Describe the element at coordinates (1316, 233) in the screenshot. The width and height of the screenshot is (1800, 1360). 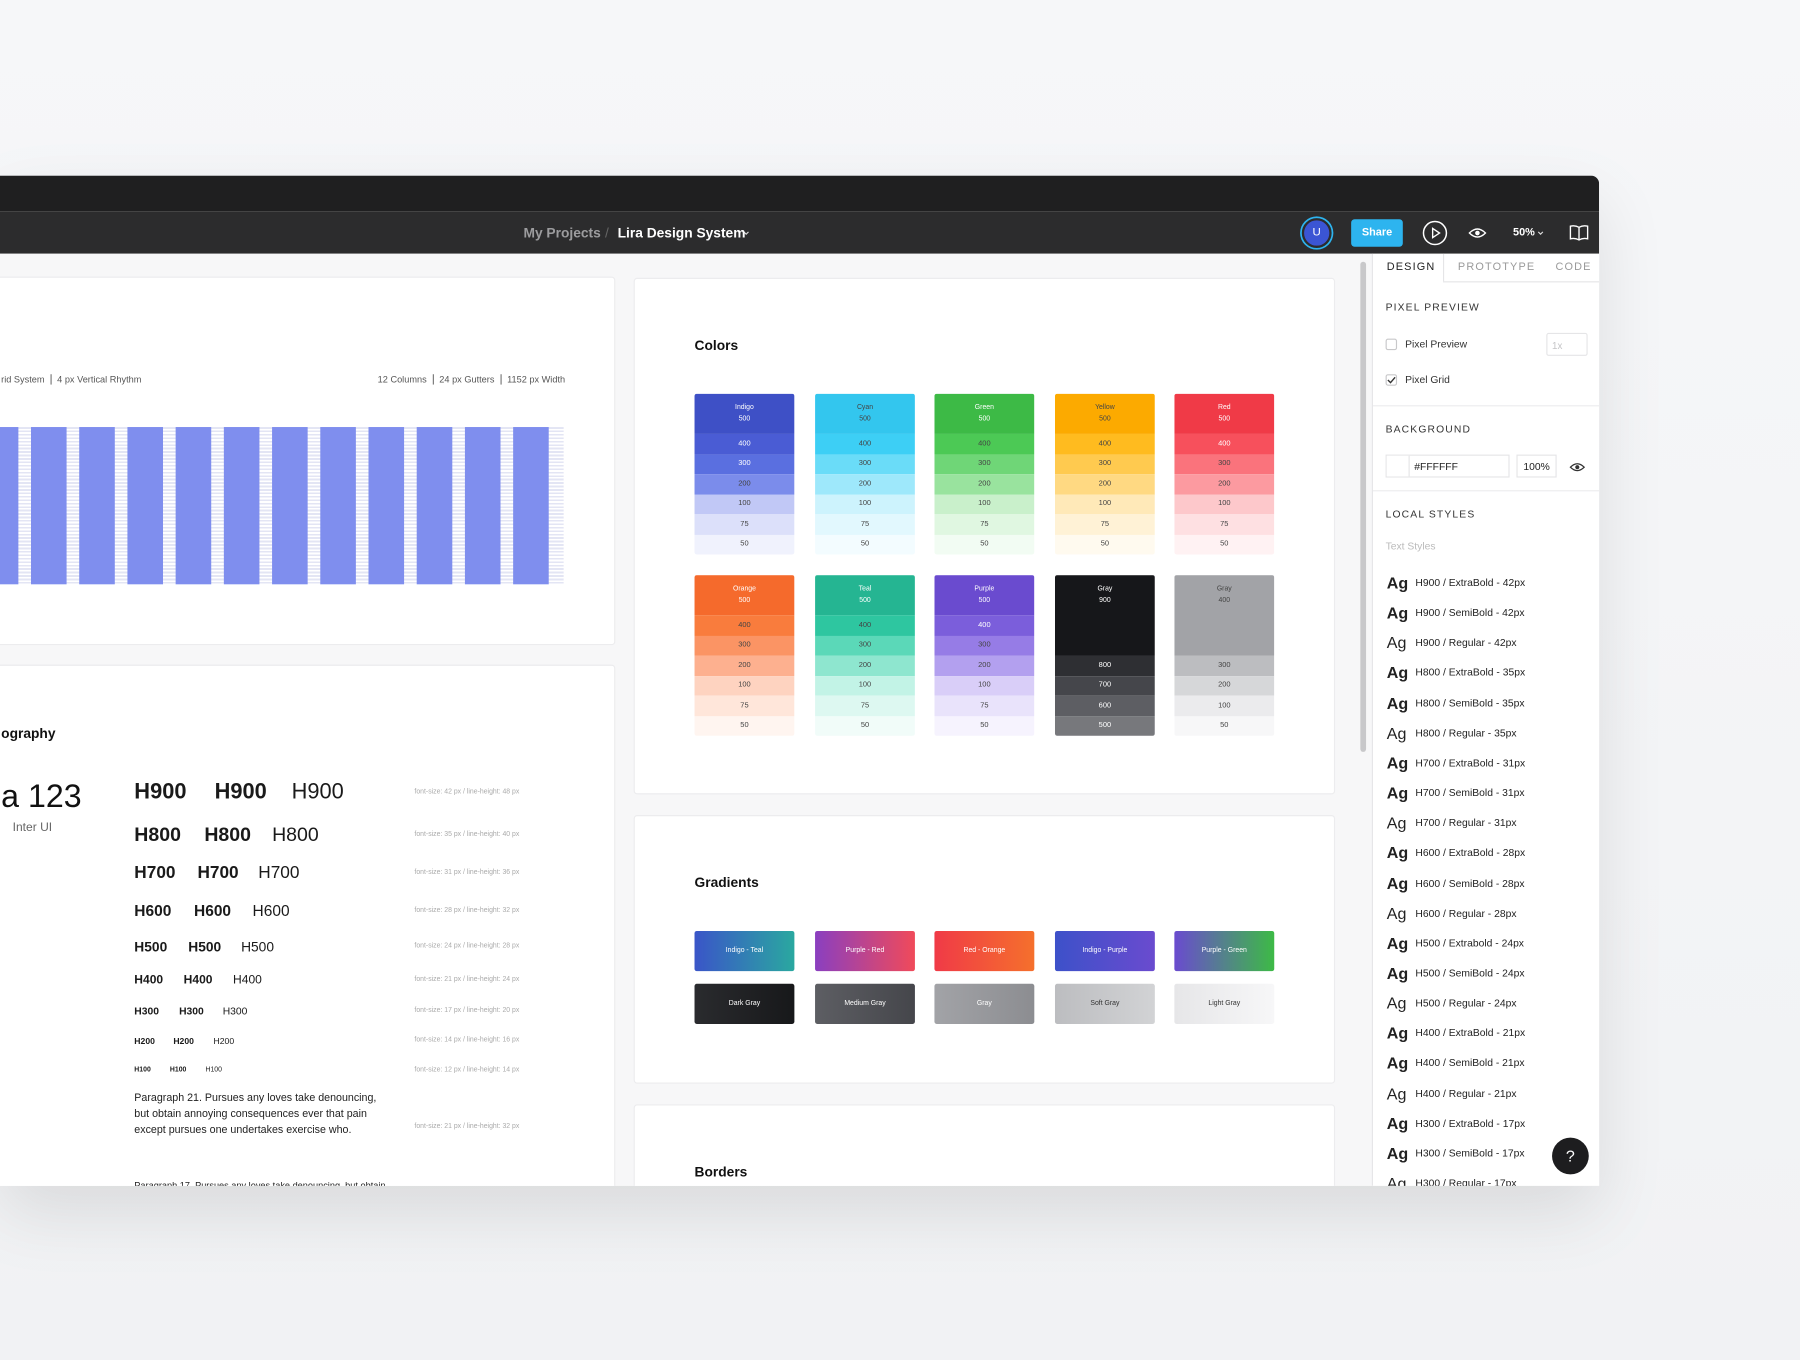
I see `avatar: U` at that location.